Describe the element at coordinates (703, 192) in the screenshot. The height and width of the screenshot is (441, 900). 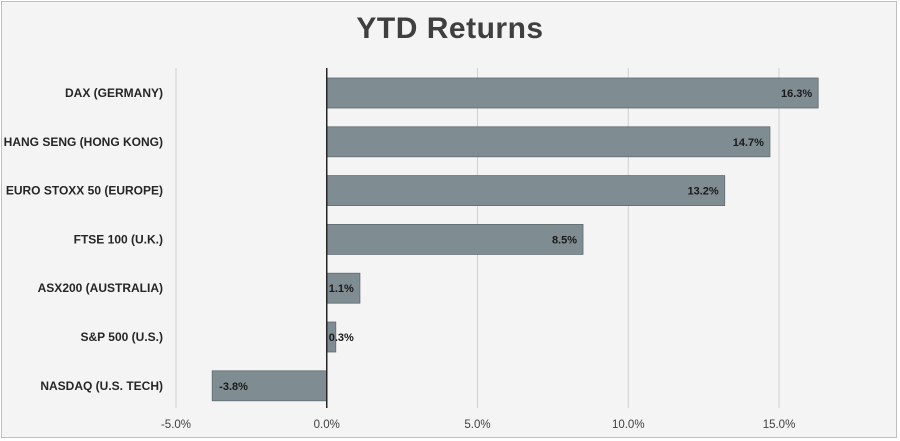
I see `data-label: 13.2%` at that location.